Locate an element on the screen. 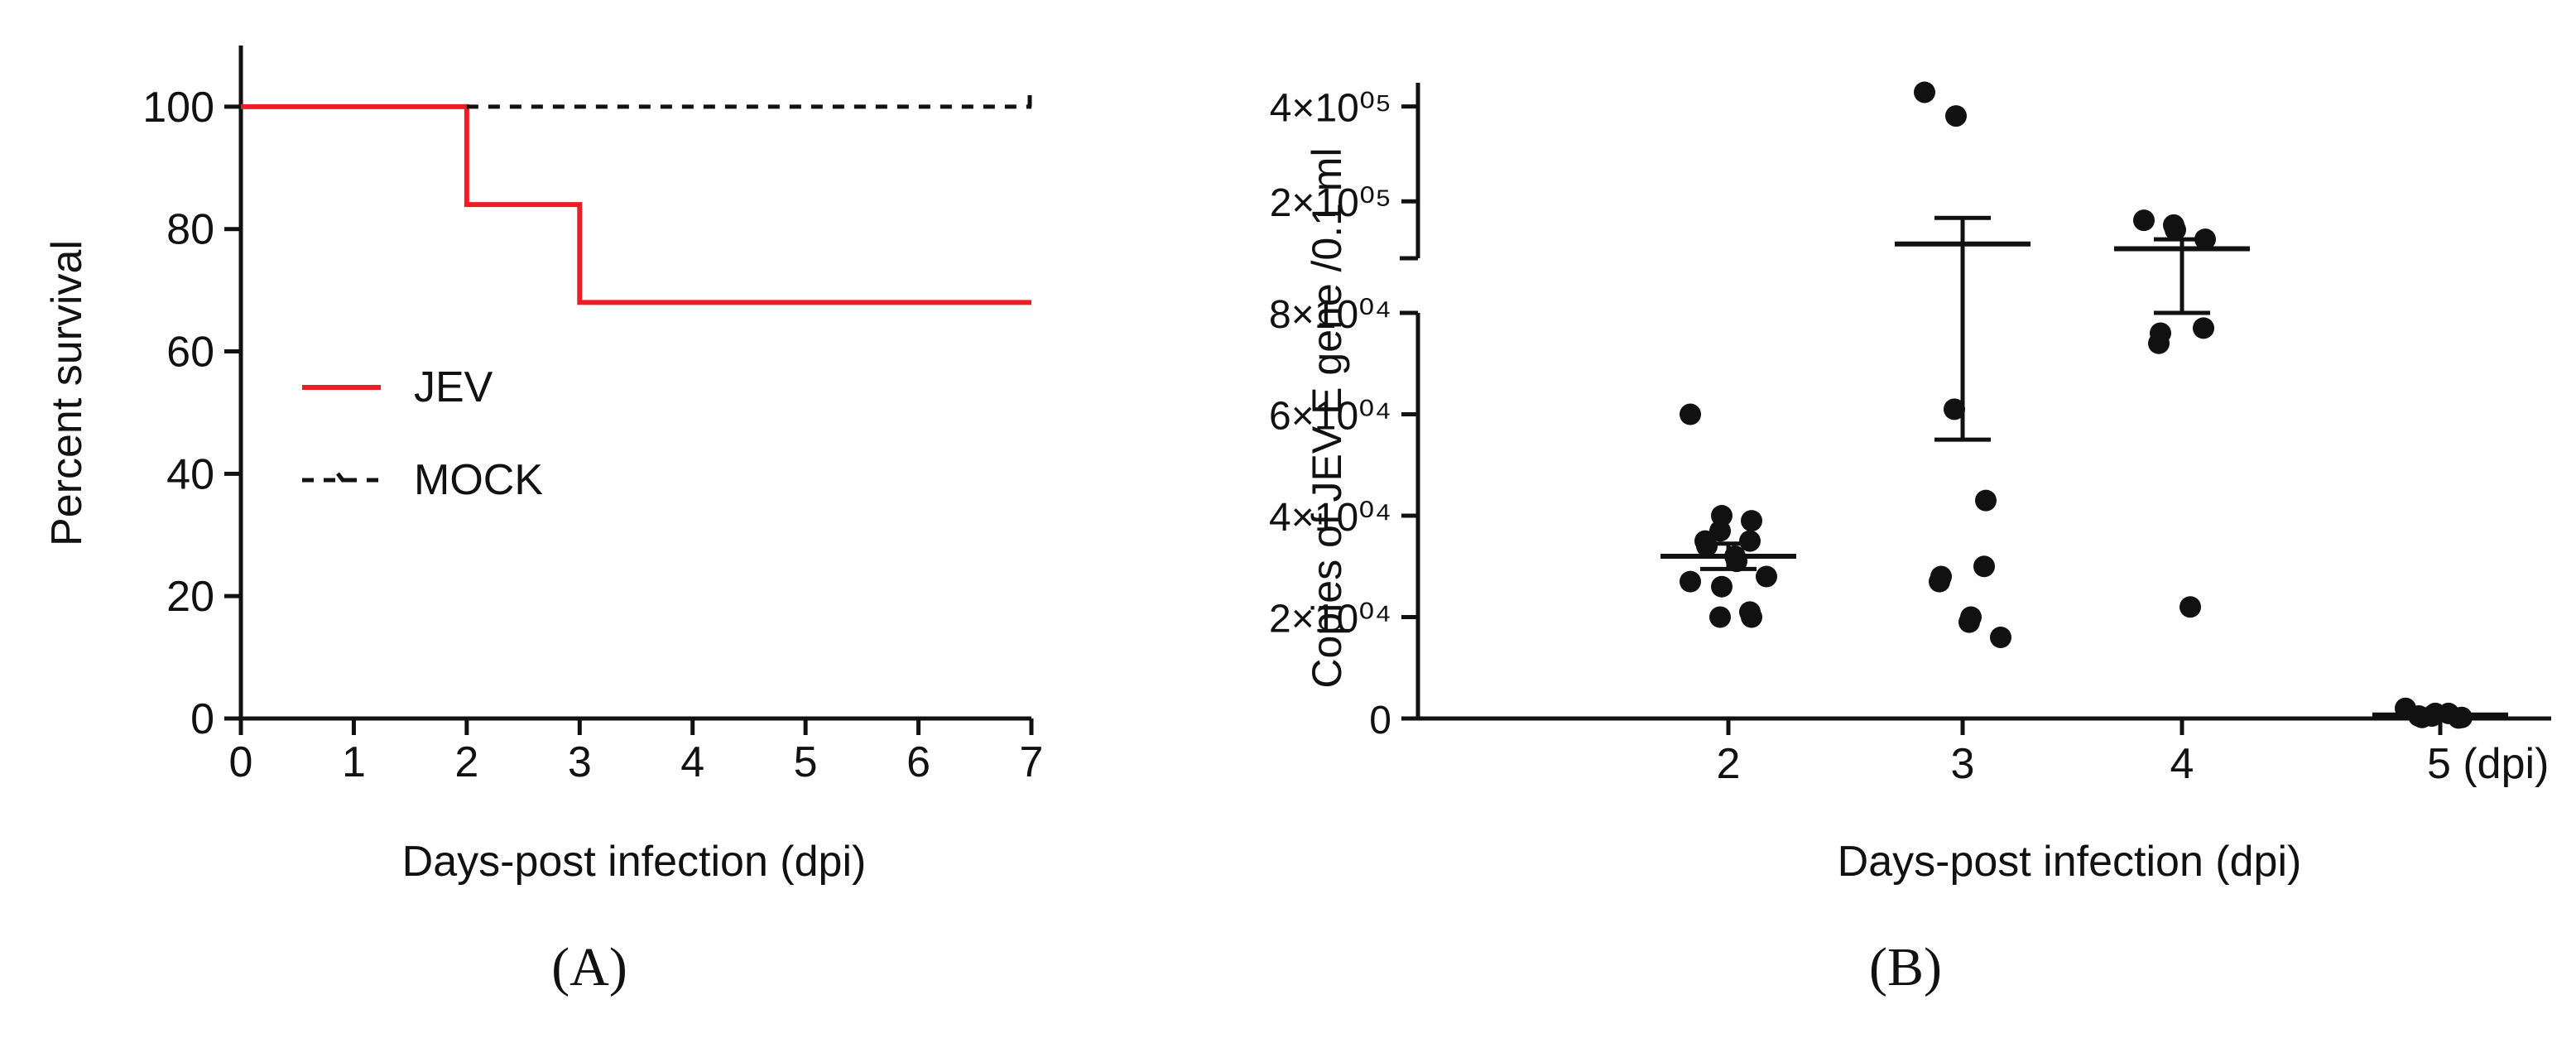 This screenshot has width=2576, height=1038. survival-series-jev is located at coordinates (636, 204).